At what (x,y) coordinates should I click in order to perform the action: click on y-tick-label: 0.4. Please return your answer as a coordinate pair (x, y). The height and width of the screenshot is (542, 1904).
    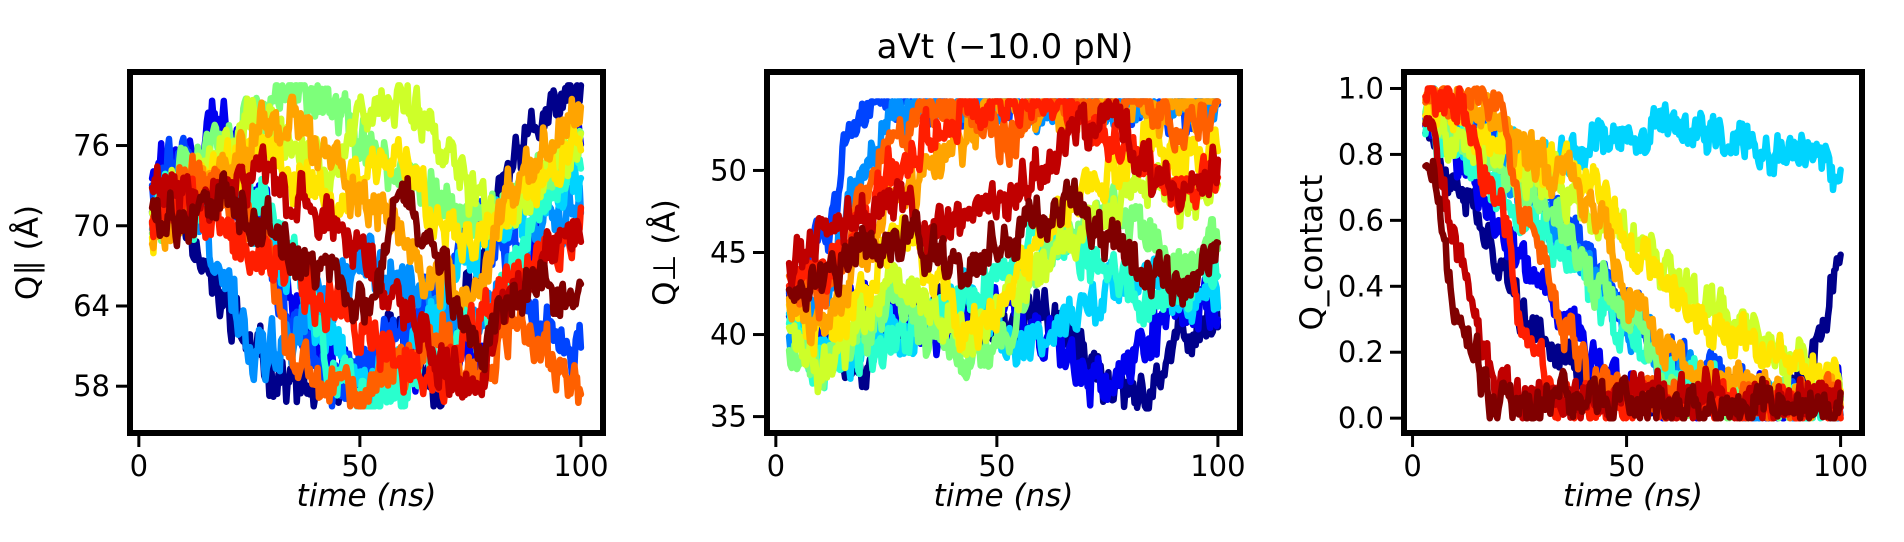
    Looking at the image, I should click on (1361, 286).